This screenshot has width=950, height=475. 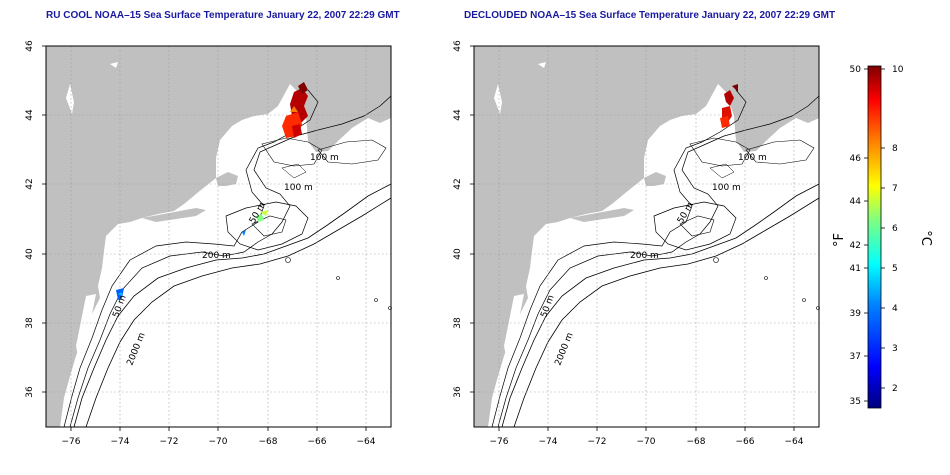 What do you see at coordinates (839, 240) in the screenshot?
I see `colorbar-fahrenheit-label: °F` at bounding box center [839, 240].